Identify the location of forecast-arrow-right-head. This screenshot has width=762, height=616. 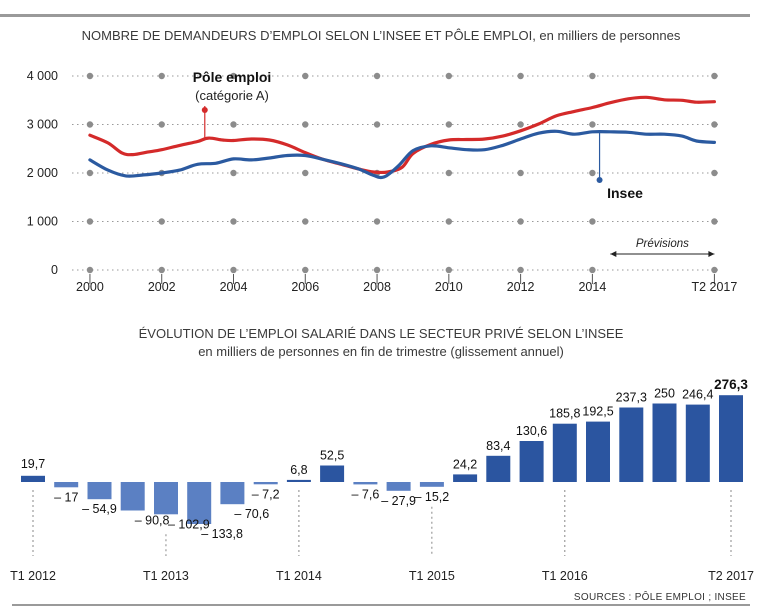
(711, 254).